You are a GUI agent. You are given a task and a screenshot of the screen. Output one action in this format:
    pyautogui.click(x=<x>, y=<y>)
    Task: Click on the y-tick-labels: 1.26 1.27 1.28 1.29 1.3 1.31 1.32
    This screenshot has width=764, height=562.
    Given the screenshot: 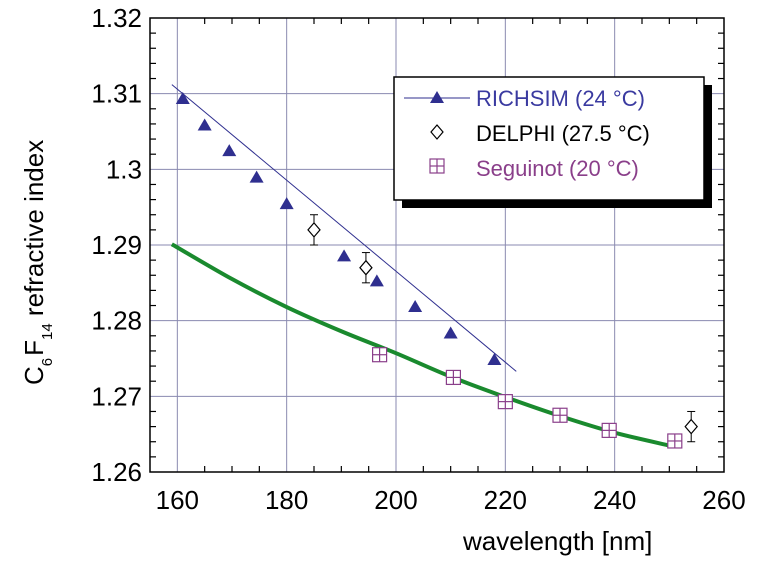 What is the action you would take?
    pyautogui.click(x=116, y=245)
    